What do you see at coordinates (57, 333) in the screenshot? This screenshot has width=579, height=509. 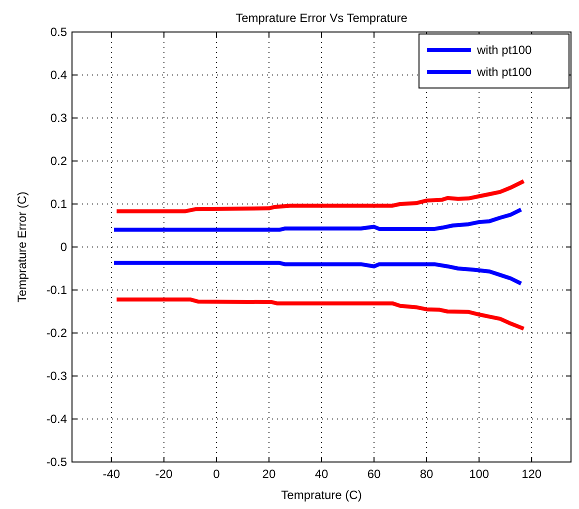 I see `y-tick-label: -0.2` at bounding box center [57, 333].